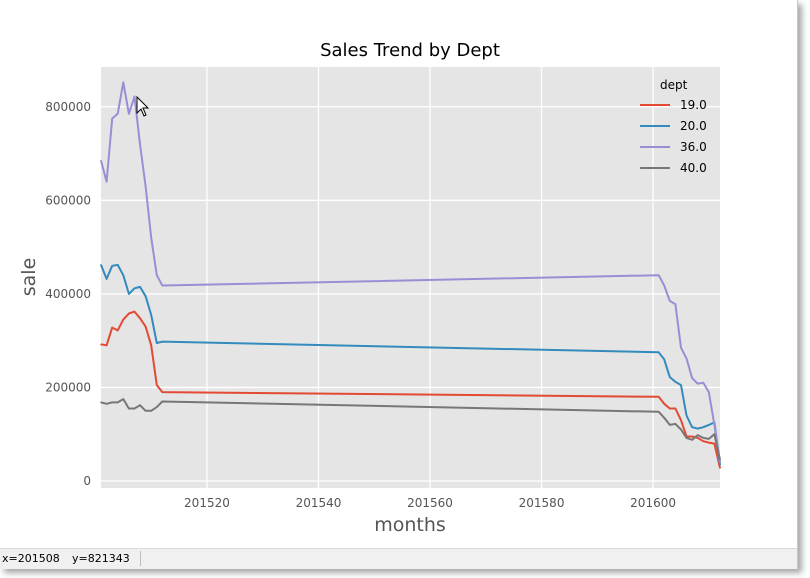 This screenshot has height=578, width=810. Describe the element at coordinates (140, 558) in the screenshot. I see `status-divider` at that location.